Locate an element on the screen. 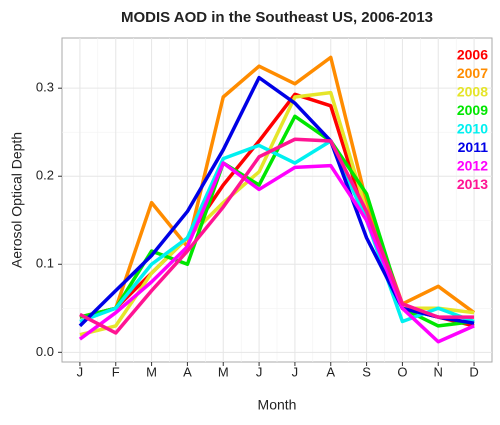 The image size is (500, 425). legend-label: 2013 is located at coordinates (472, 184).